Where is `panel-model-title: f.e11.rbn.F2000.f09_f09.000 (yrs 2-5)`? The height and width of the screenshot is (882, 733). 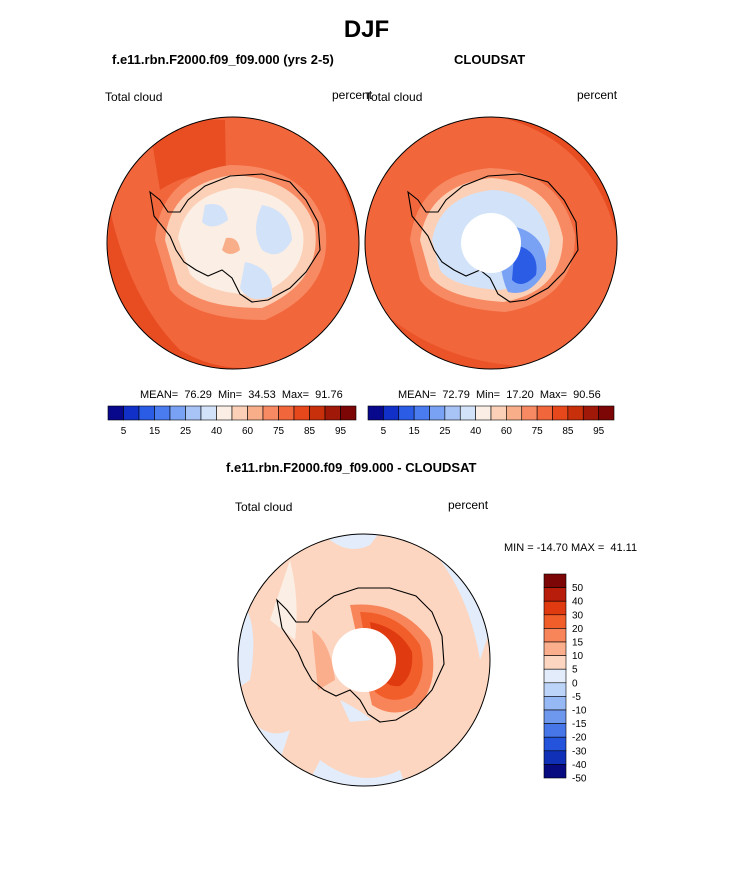
panel-model-title: f.e11.rbn.F2000.f09_f09.000 (yrs 2-5) is located at coordinates (223, 59).